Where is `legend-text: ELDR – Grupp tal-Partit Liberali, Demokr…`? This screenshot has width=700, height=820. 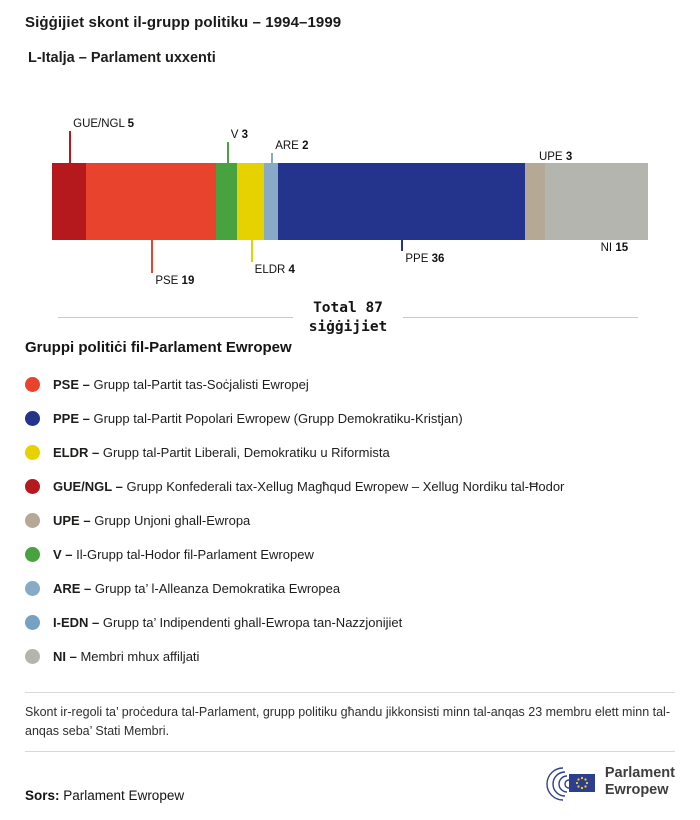 legend-text: ELDR – Grupp tal-Partit Liberali, Demokr… is located at coordinates (221, 452).